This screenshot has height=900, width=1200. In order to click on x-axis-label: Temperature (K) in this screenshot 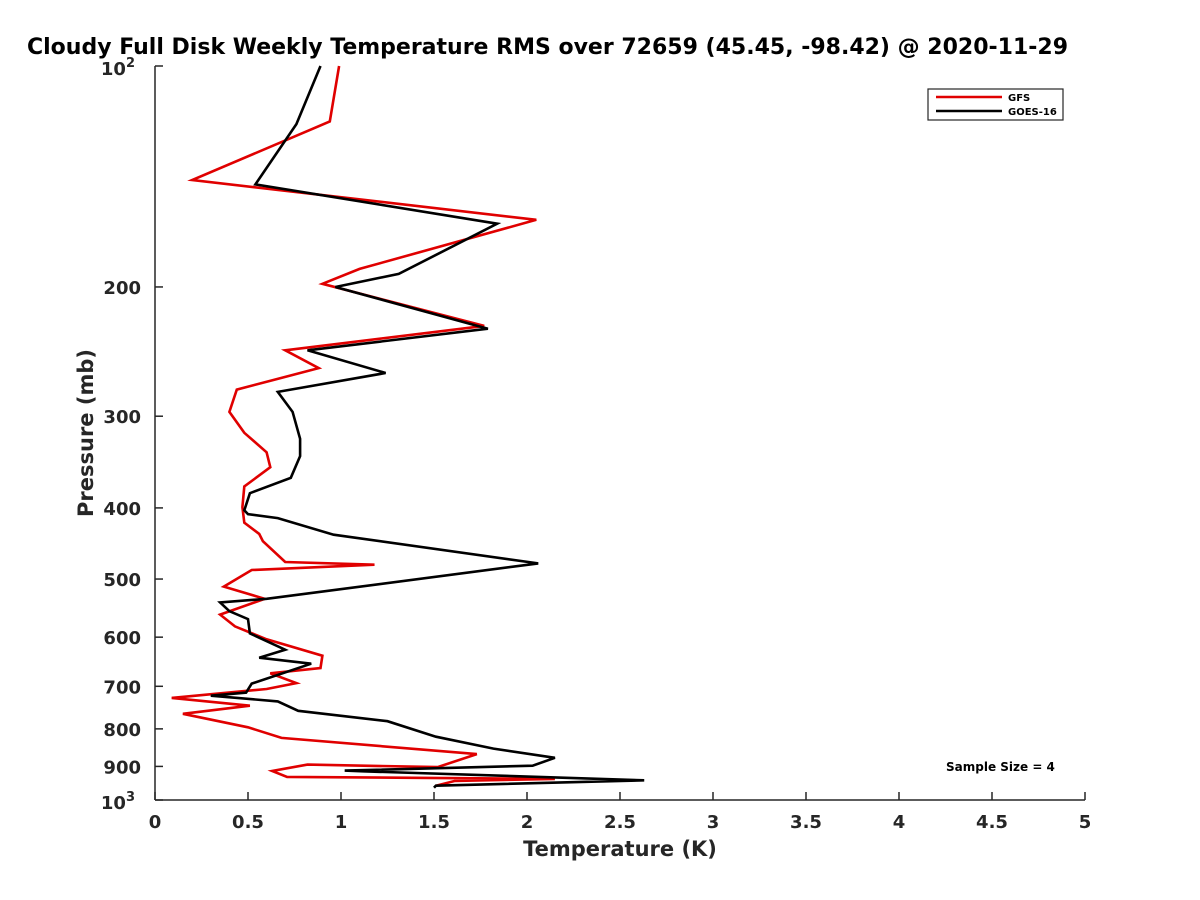, I will do `click(620, 849)`.